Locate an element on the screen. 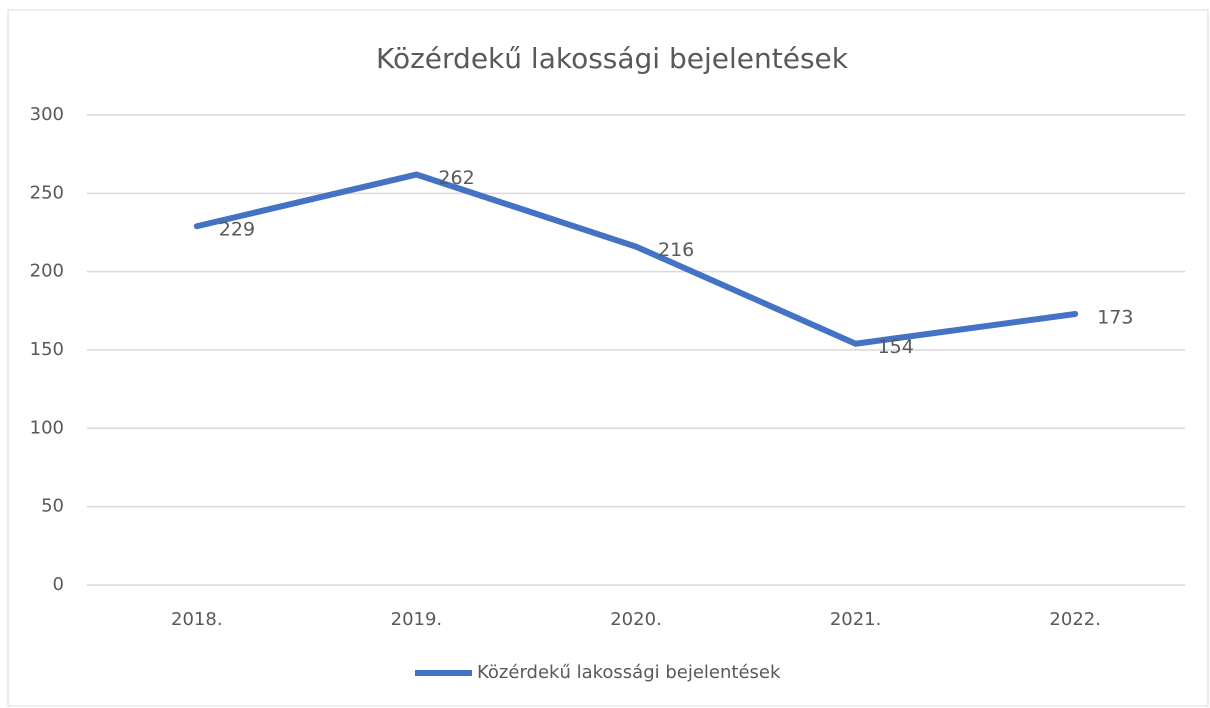 The height and width of the screenshot is (708, 1210). chart-title: Közérdekű lakossági bejelentések is located at coordinates (612, 58).